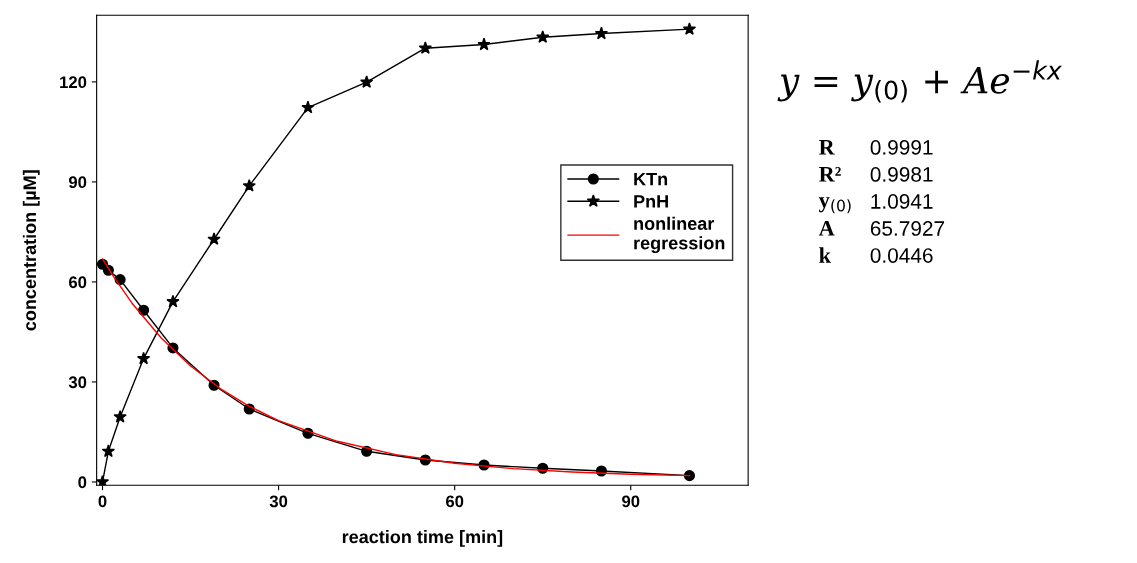  I want to click on y-tick-label: 90, so click(77, 182).